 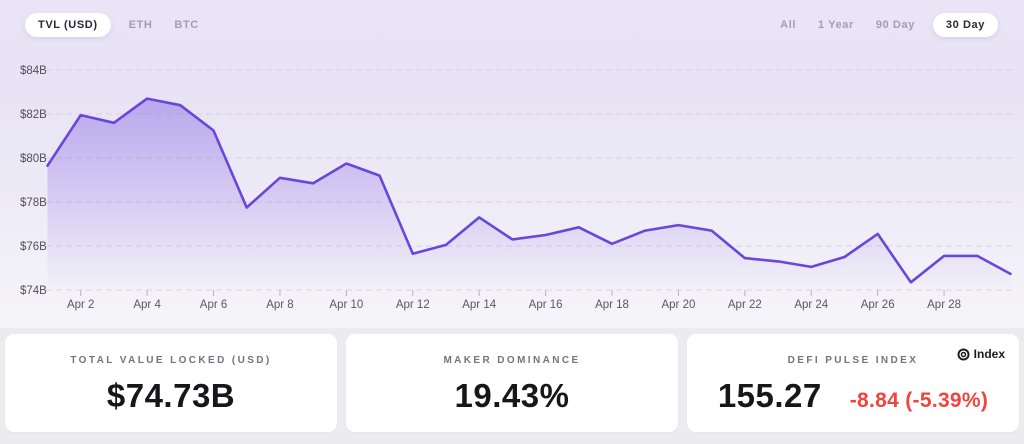 What do you see at coordinates (280, 305) in the screenshot?
I see `x-tick-label: Apr 8` at bounding box center [280, 305].